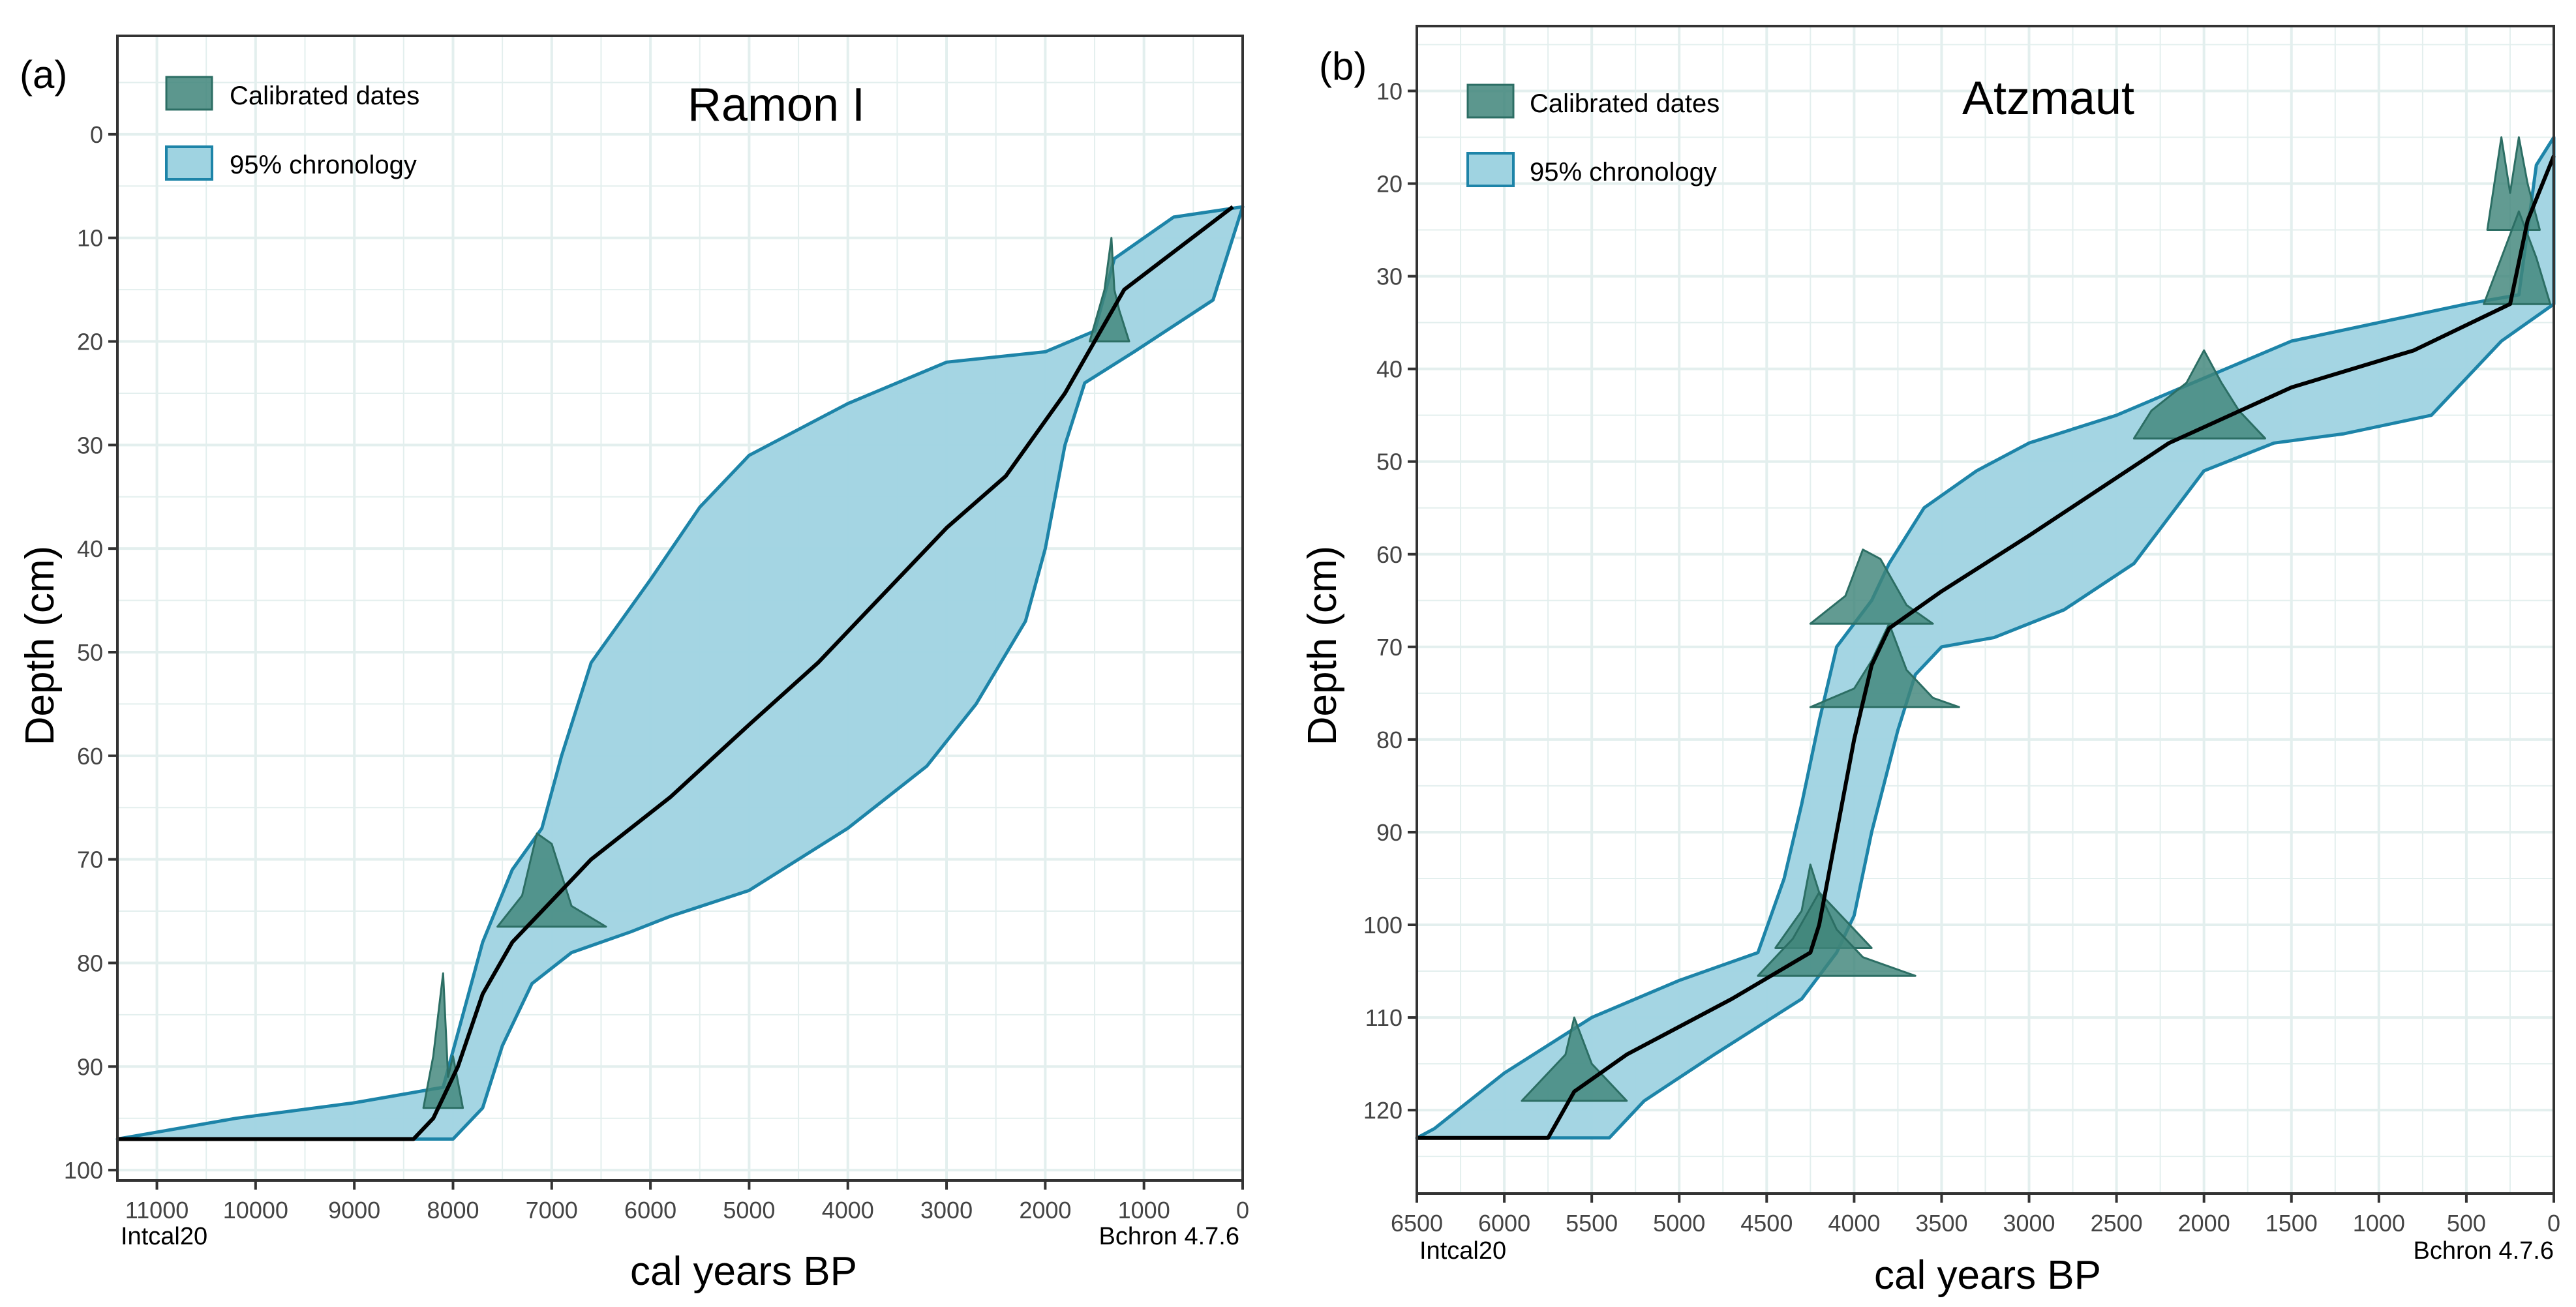  What do you see at coordinates (2292, 1223) in the screenshot?
I see `x-tick-label: 1500` at bounding box center [2292, 1223].